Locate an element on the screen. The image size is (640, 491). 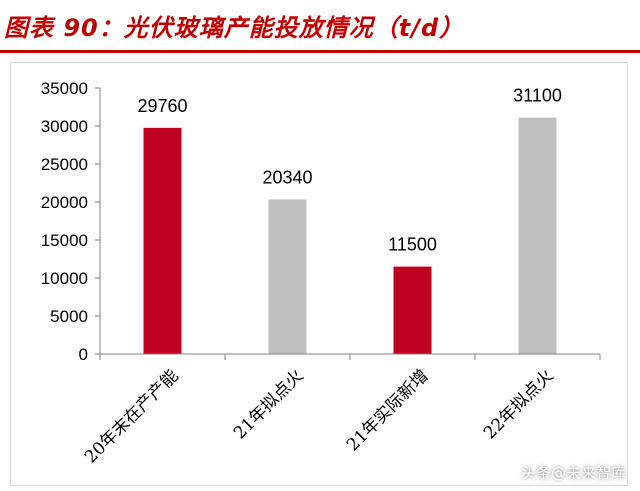
y-tick-label: 10000 is located at coordinates (64, 278).